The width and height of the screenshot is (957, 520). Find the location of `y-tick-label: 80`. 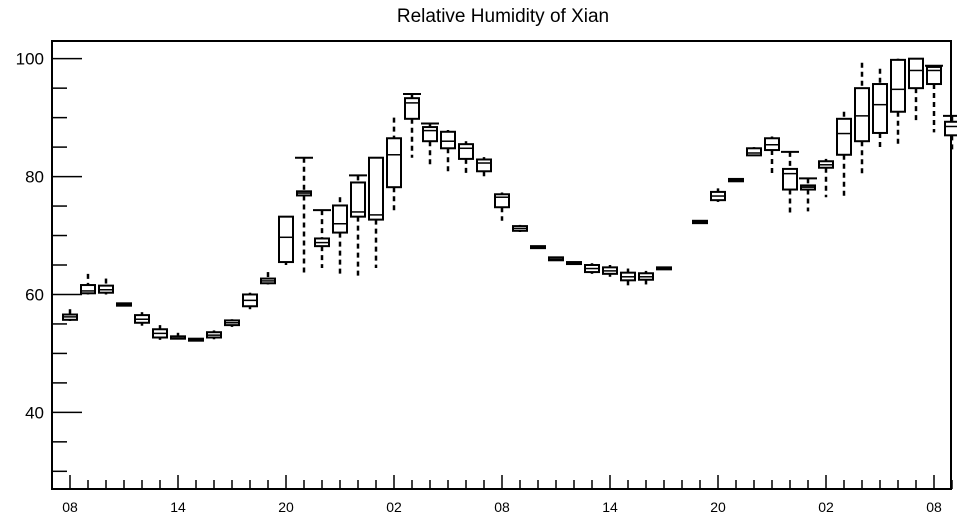

y-tick-label: 80 is located at coordinates (34, 177).